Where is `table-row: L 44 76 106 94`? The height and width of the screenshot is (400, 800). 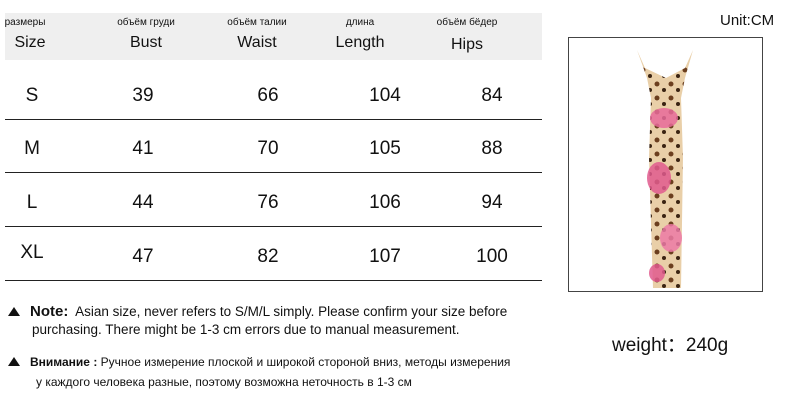
table-row: L 44 76 106 94 is located at coordinates (273, 199).